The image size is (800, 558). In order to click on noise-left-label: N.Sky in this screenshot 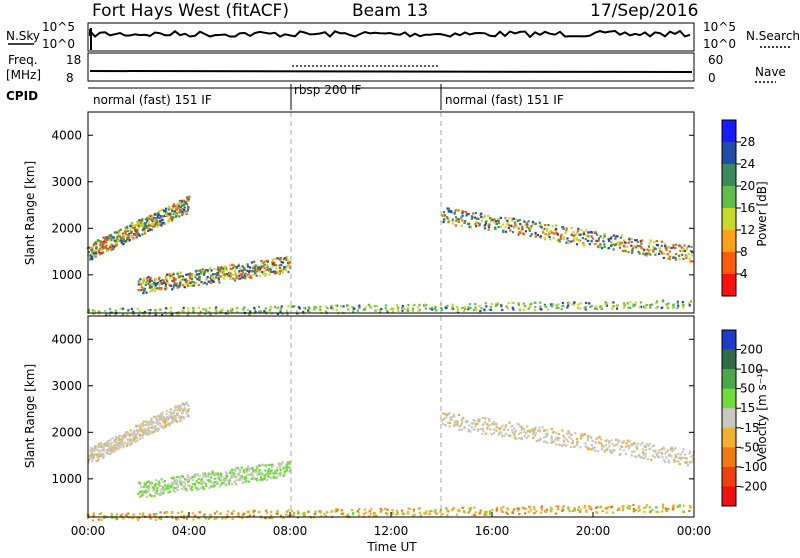, I will do `click(23, 36)`.